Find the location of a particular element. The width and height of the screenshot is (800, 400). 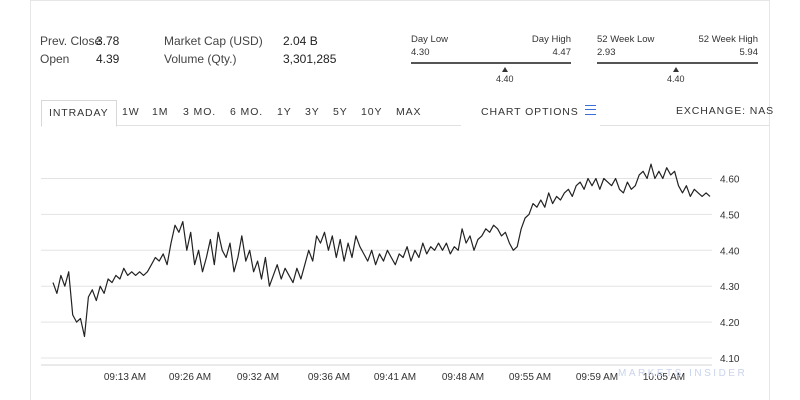

tab-6mo: 6 MO. is located at coordinates (247, 112).